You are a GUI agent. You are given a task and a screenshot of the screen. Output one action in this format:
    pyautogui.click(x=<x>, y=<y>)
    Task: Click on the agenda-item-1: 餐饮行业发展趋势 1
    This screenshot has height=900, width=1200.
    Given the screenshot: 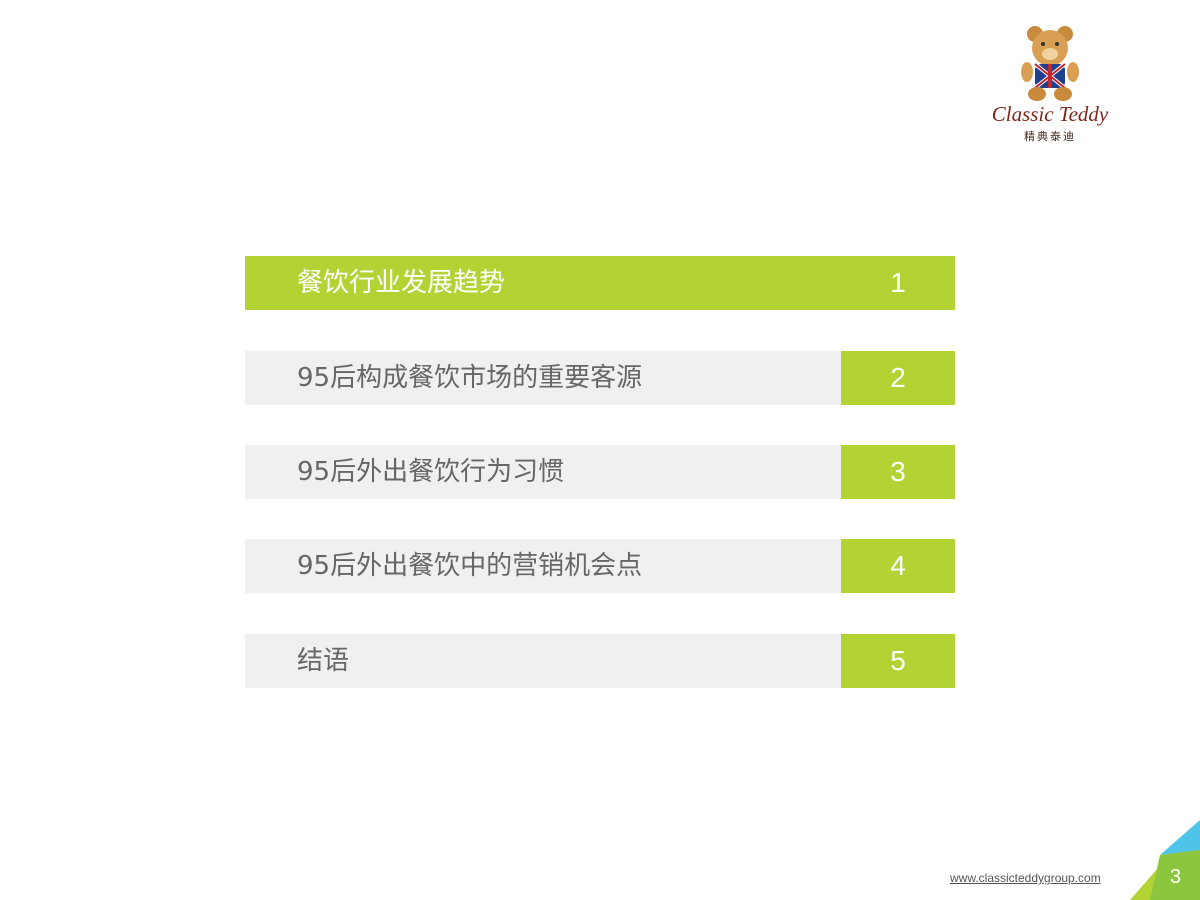 What is the action you would take?
    pyautogui.click(x=600, y=283)
    